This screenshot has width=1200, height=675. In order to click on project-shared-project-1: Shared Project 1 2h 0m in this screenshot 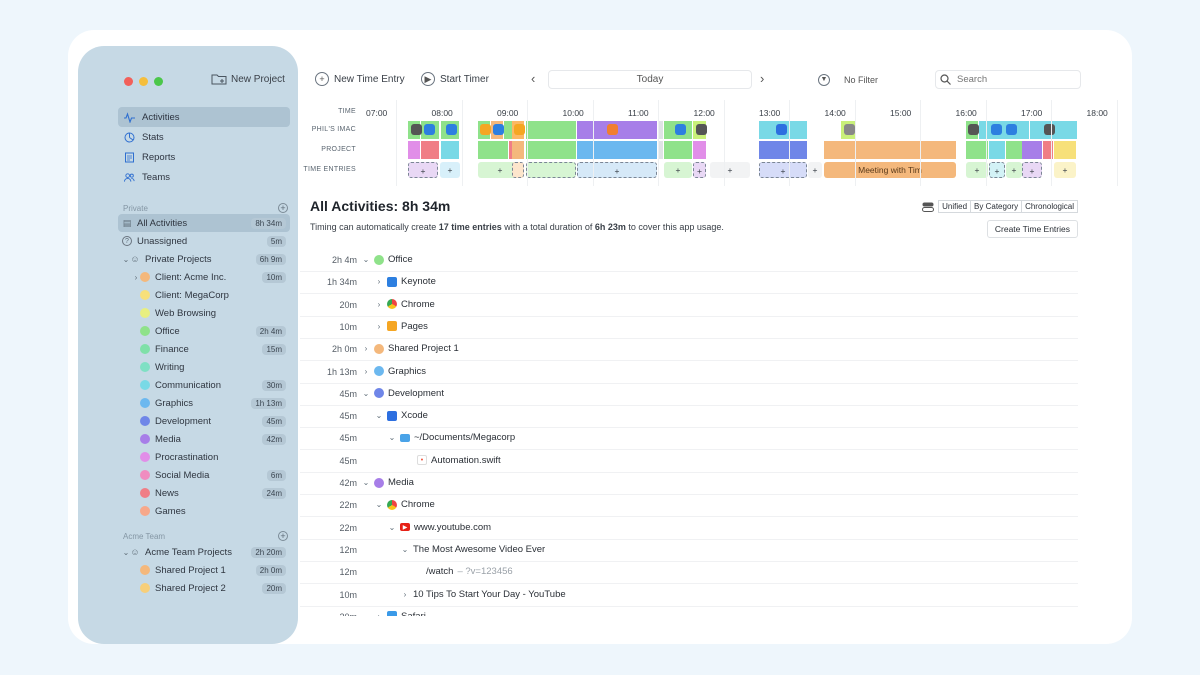, I will do `click(204, 570)`.